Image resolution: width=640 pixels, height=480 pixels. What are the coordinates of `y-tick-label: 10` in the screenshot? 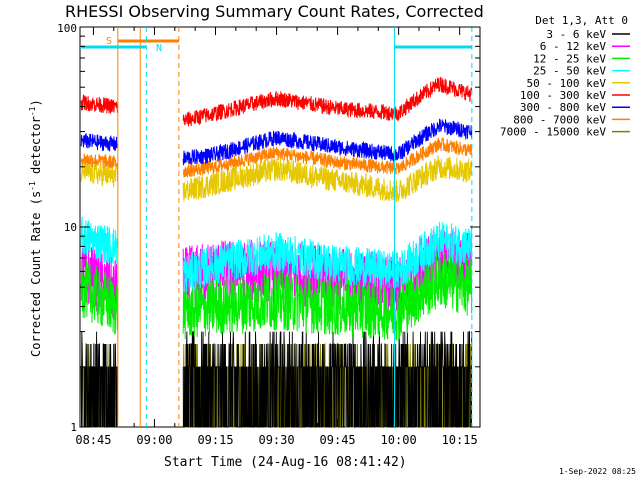 It's located at (70, 227).